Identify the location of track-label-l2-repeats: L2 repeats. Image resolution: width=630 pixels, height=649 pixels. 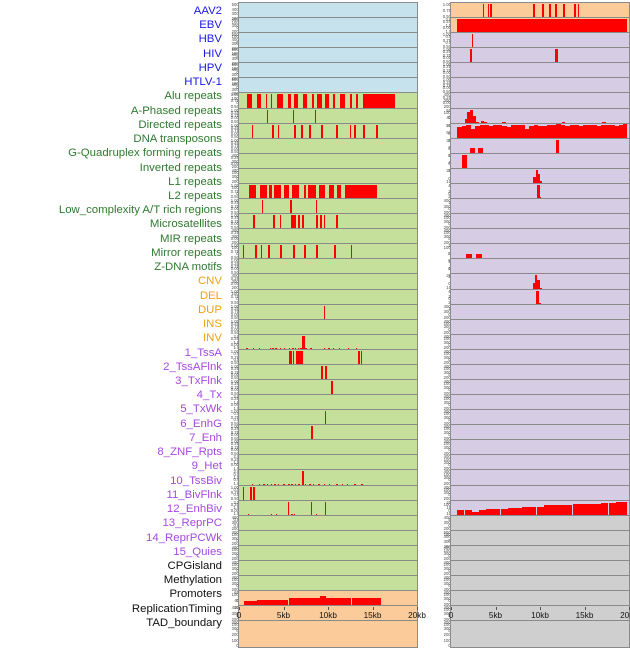
(195, 195).